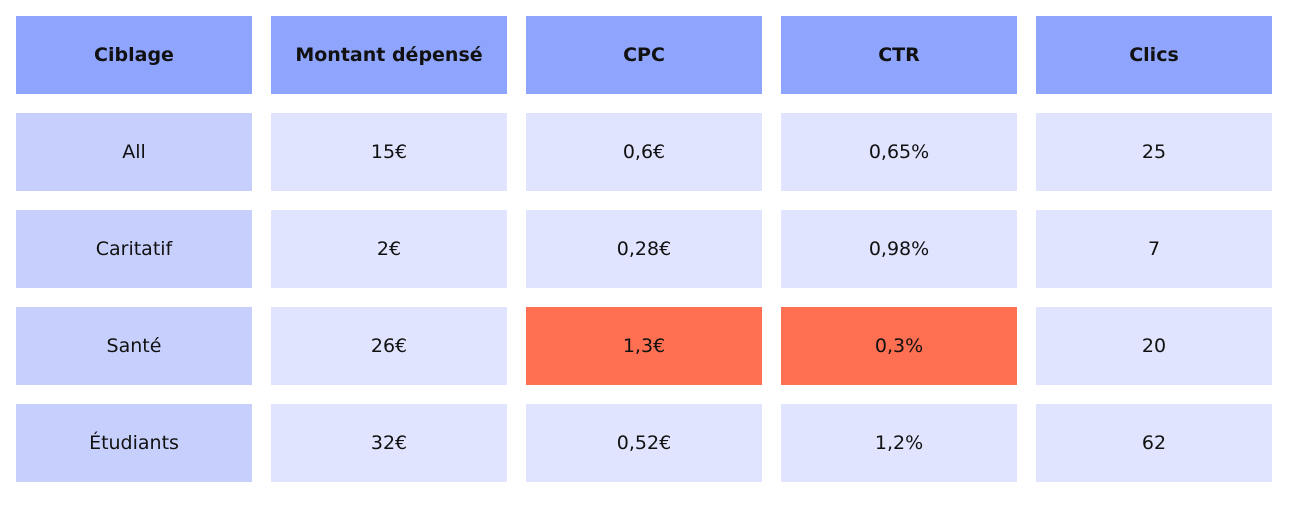 The image size is (1299, 507). Describe the element at coordinates (644, 152) in the screenshot. I see `table-cell: 0,6€` at that location.